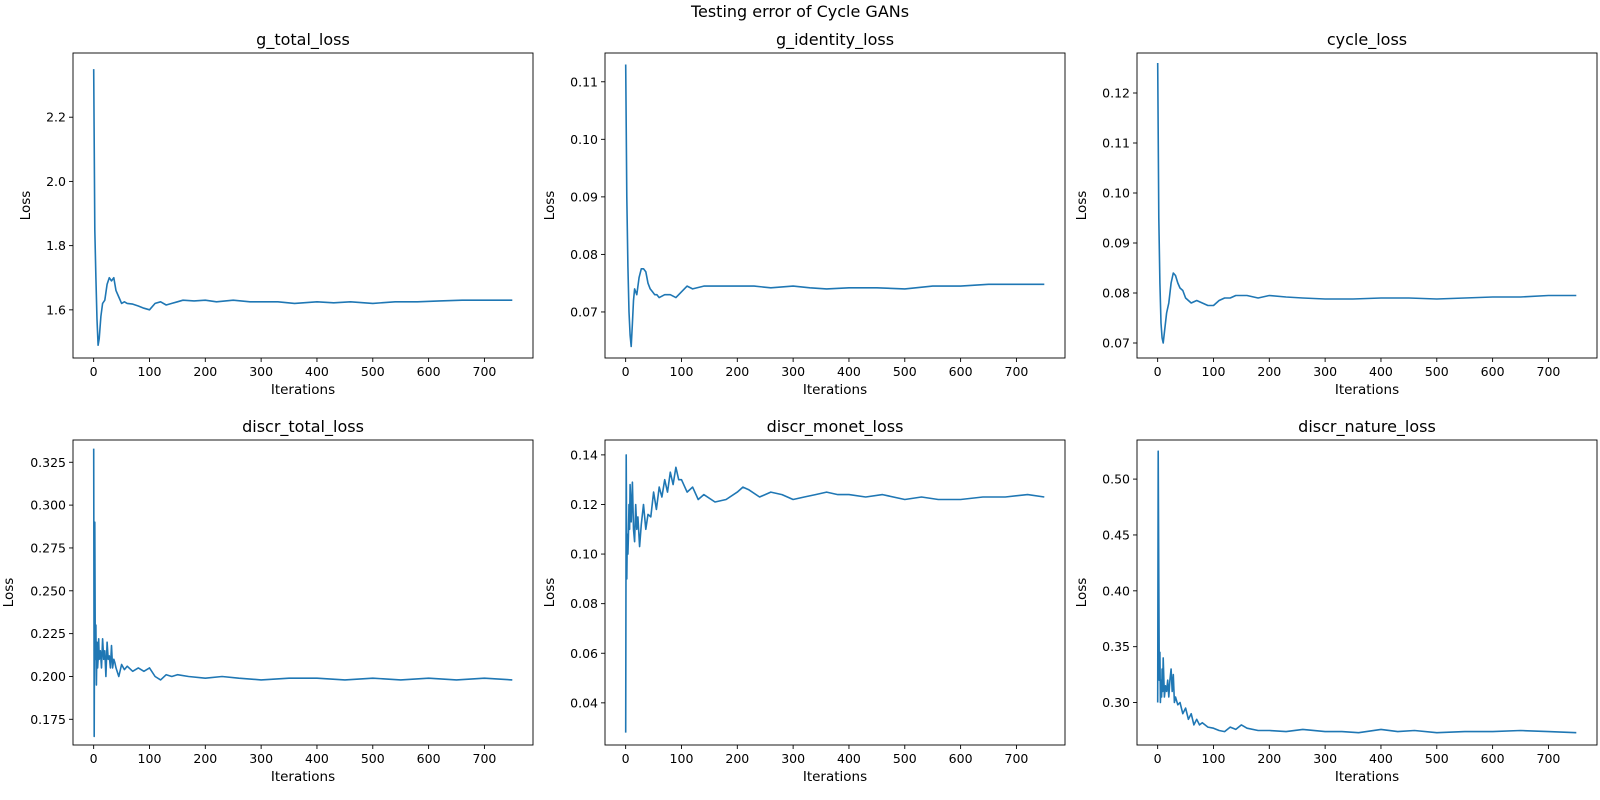 This screenshot has height=800, width=1600. What do you see at coordinates (584, 454) in the screenshot?
I see `y-tick-label: 0.14` at bounding box center [584, 454].